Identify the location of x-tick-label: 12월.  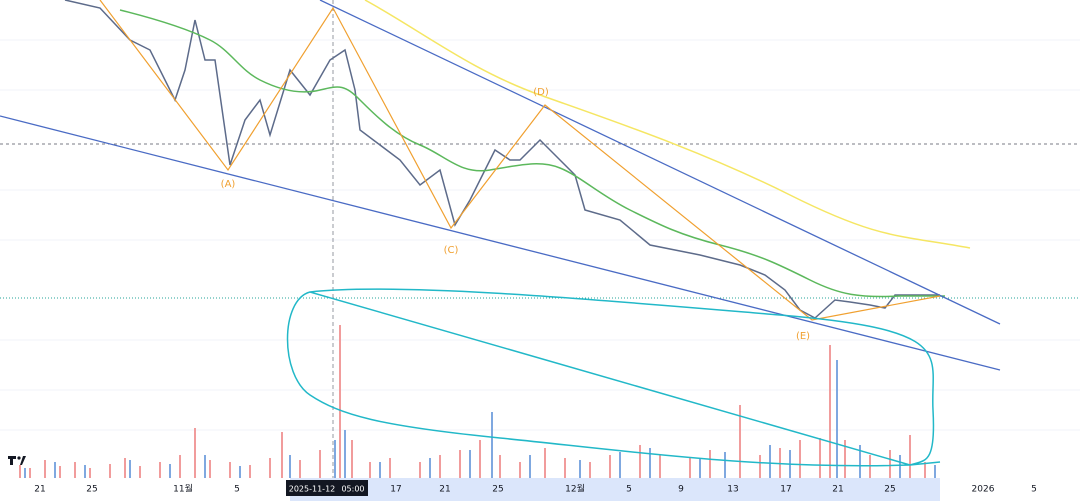
(575, 489).